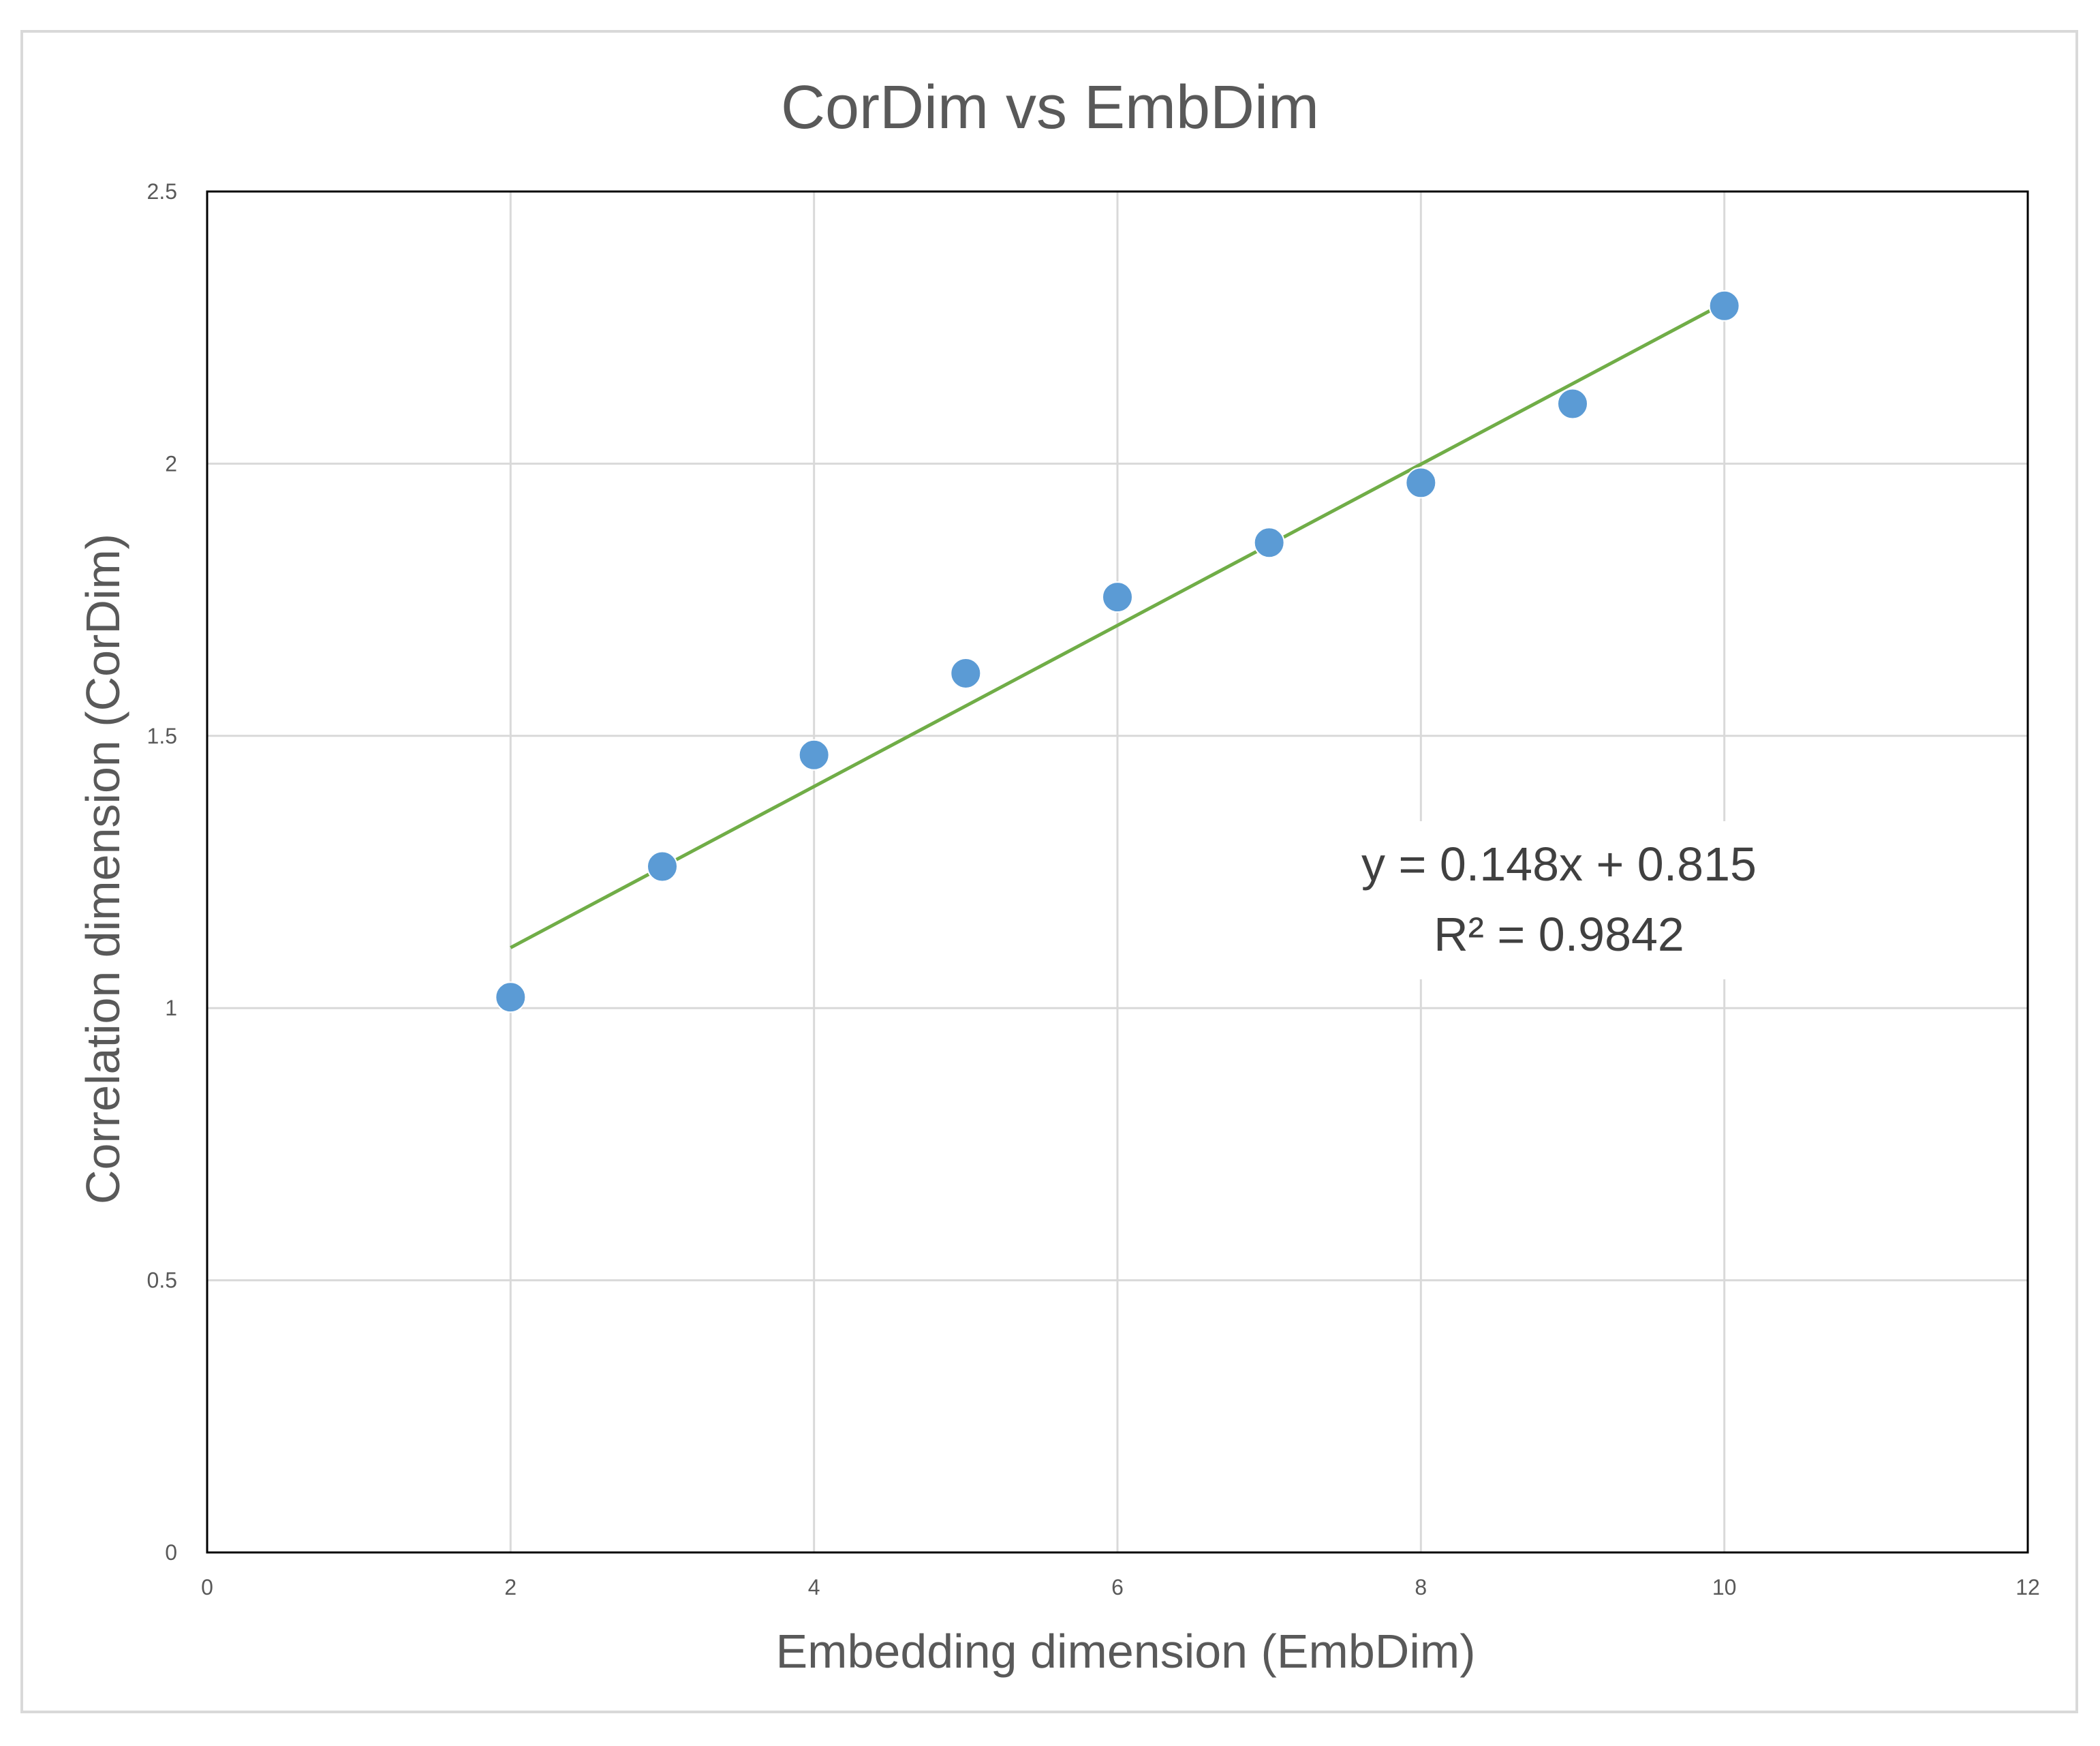 This screenshot has height=1746, width=2100. What do you see at coordinates (1724, 1587) in the screenshot?
I see `x-tick-label: 10` at bounding box center [1724, 1587].